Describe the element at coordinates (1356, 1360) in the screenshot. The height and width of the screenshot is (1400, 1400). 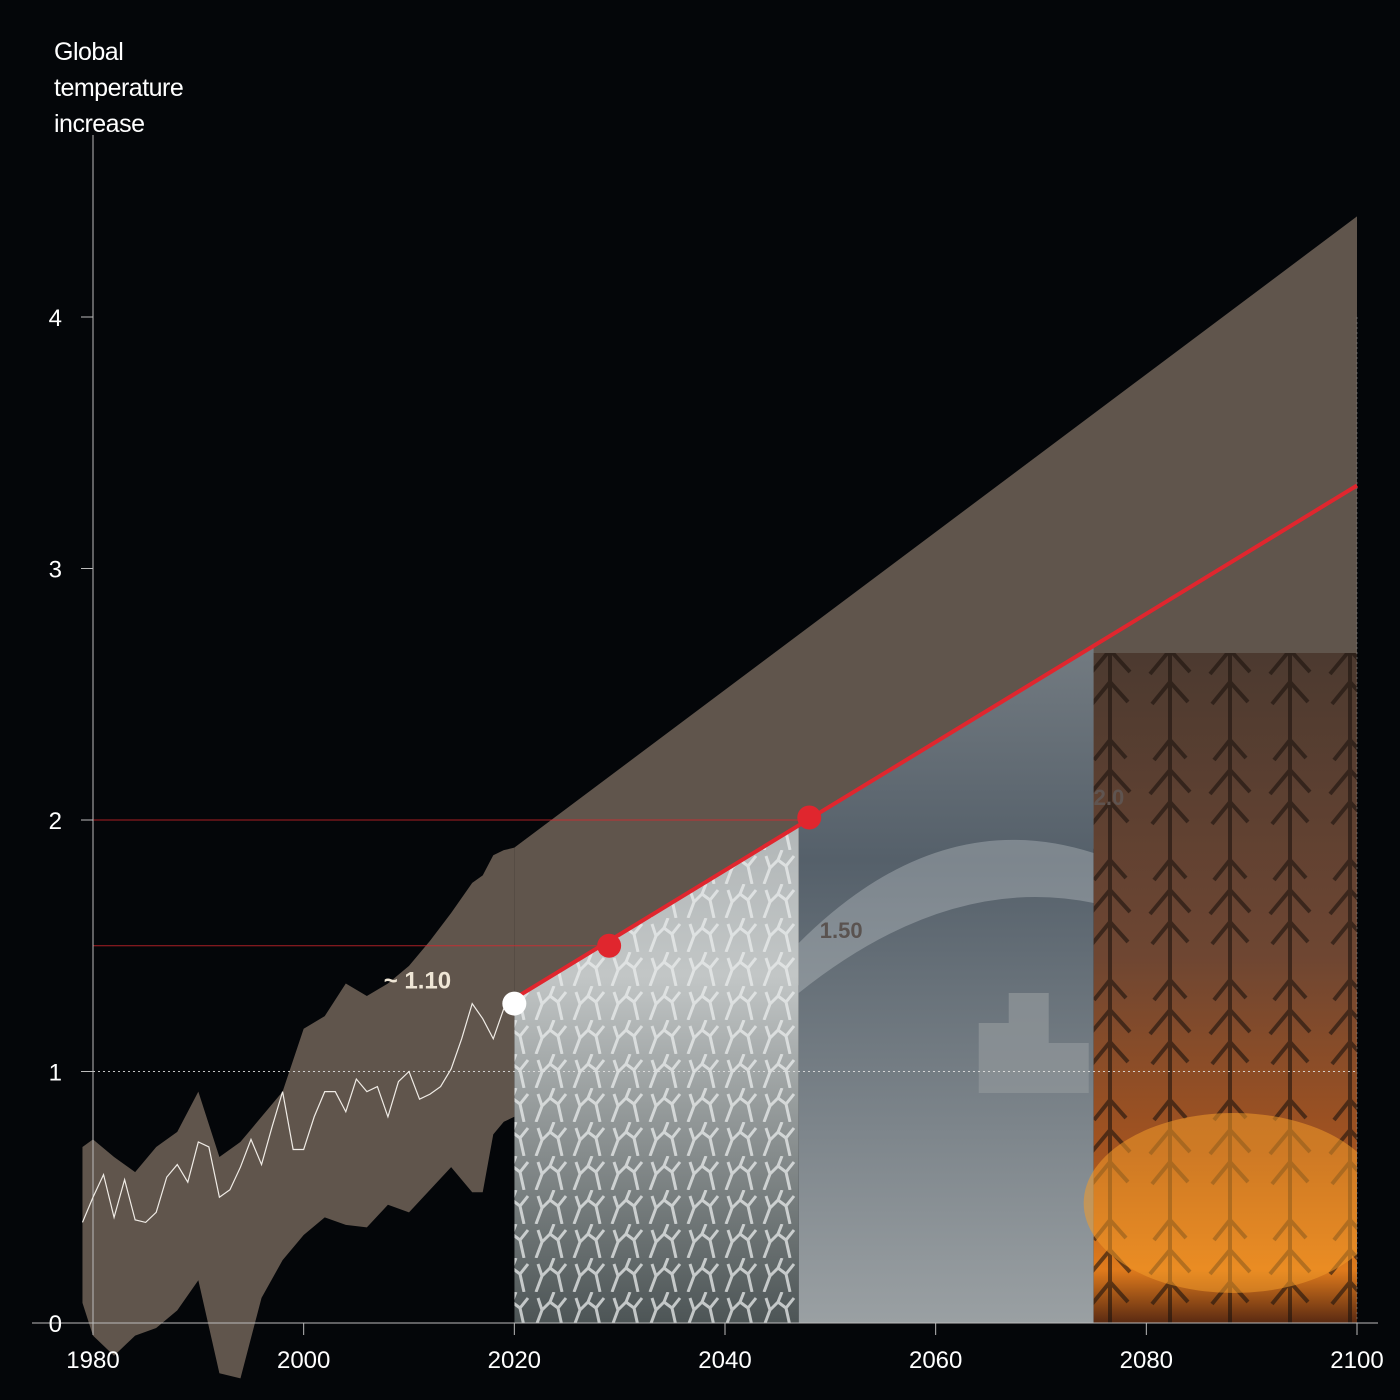
I see `x-tick-label: 2100` at that location.